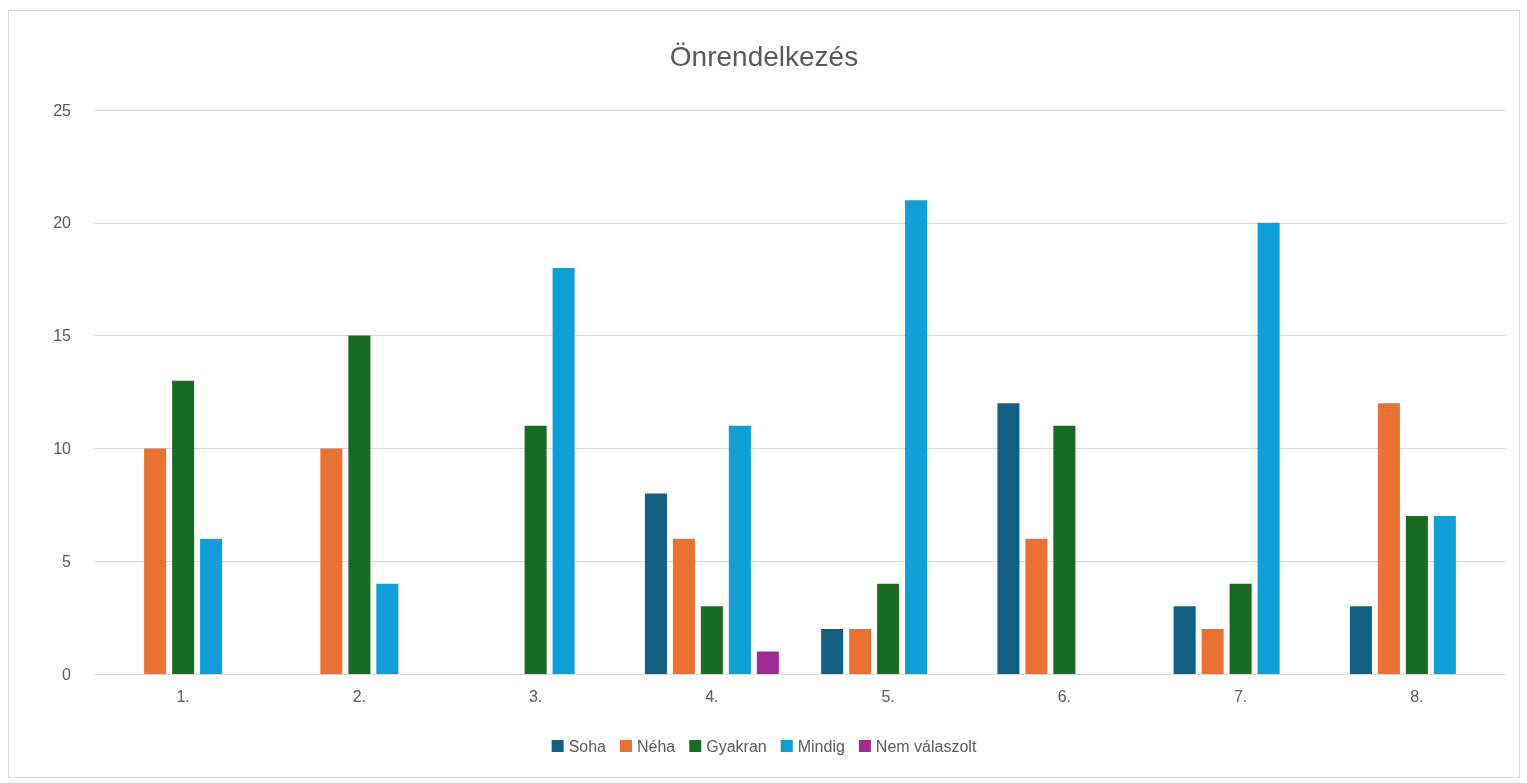 This screenshot has width=1527, height=783. What do you see at coordinates (1417, 696) in the screenshot?
I see `x-tick-label: 8.` at bounding box center [1417, 696].